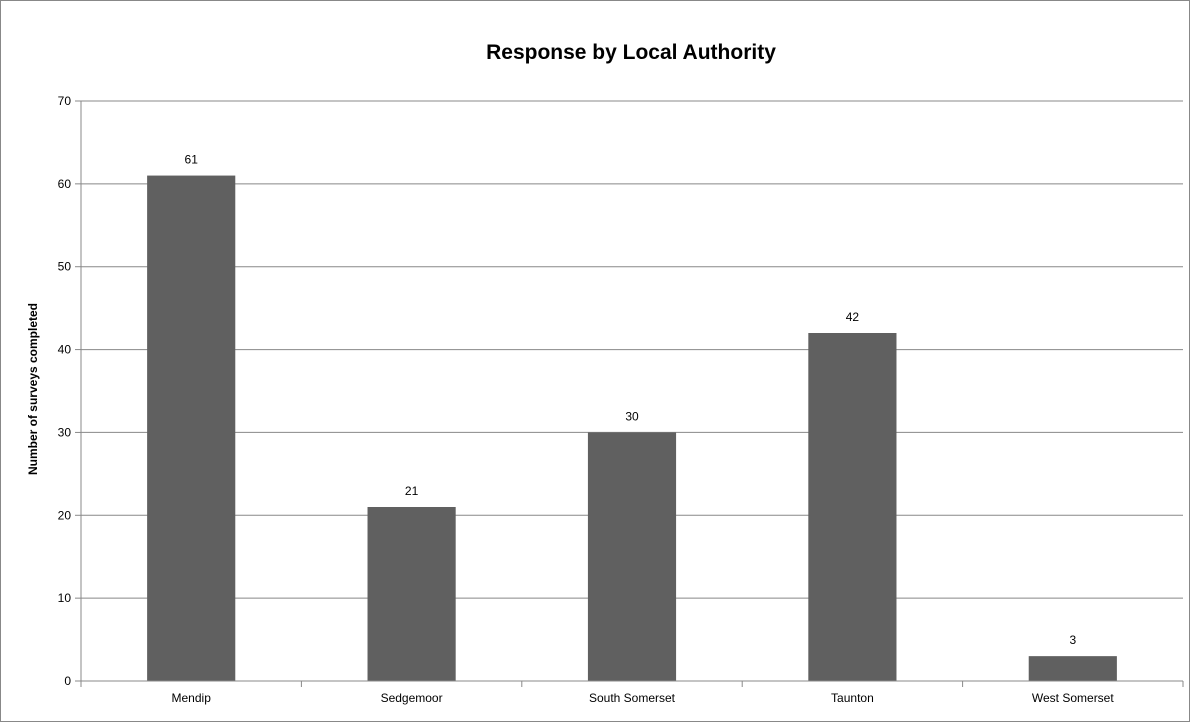 This screenshot has height=727, width=1190. What do you see at coordinates (632, 556) in the screenshot?
I see `bar-south-somerset` at bounding box center [632, 556].